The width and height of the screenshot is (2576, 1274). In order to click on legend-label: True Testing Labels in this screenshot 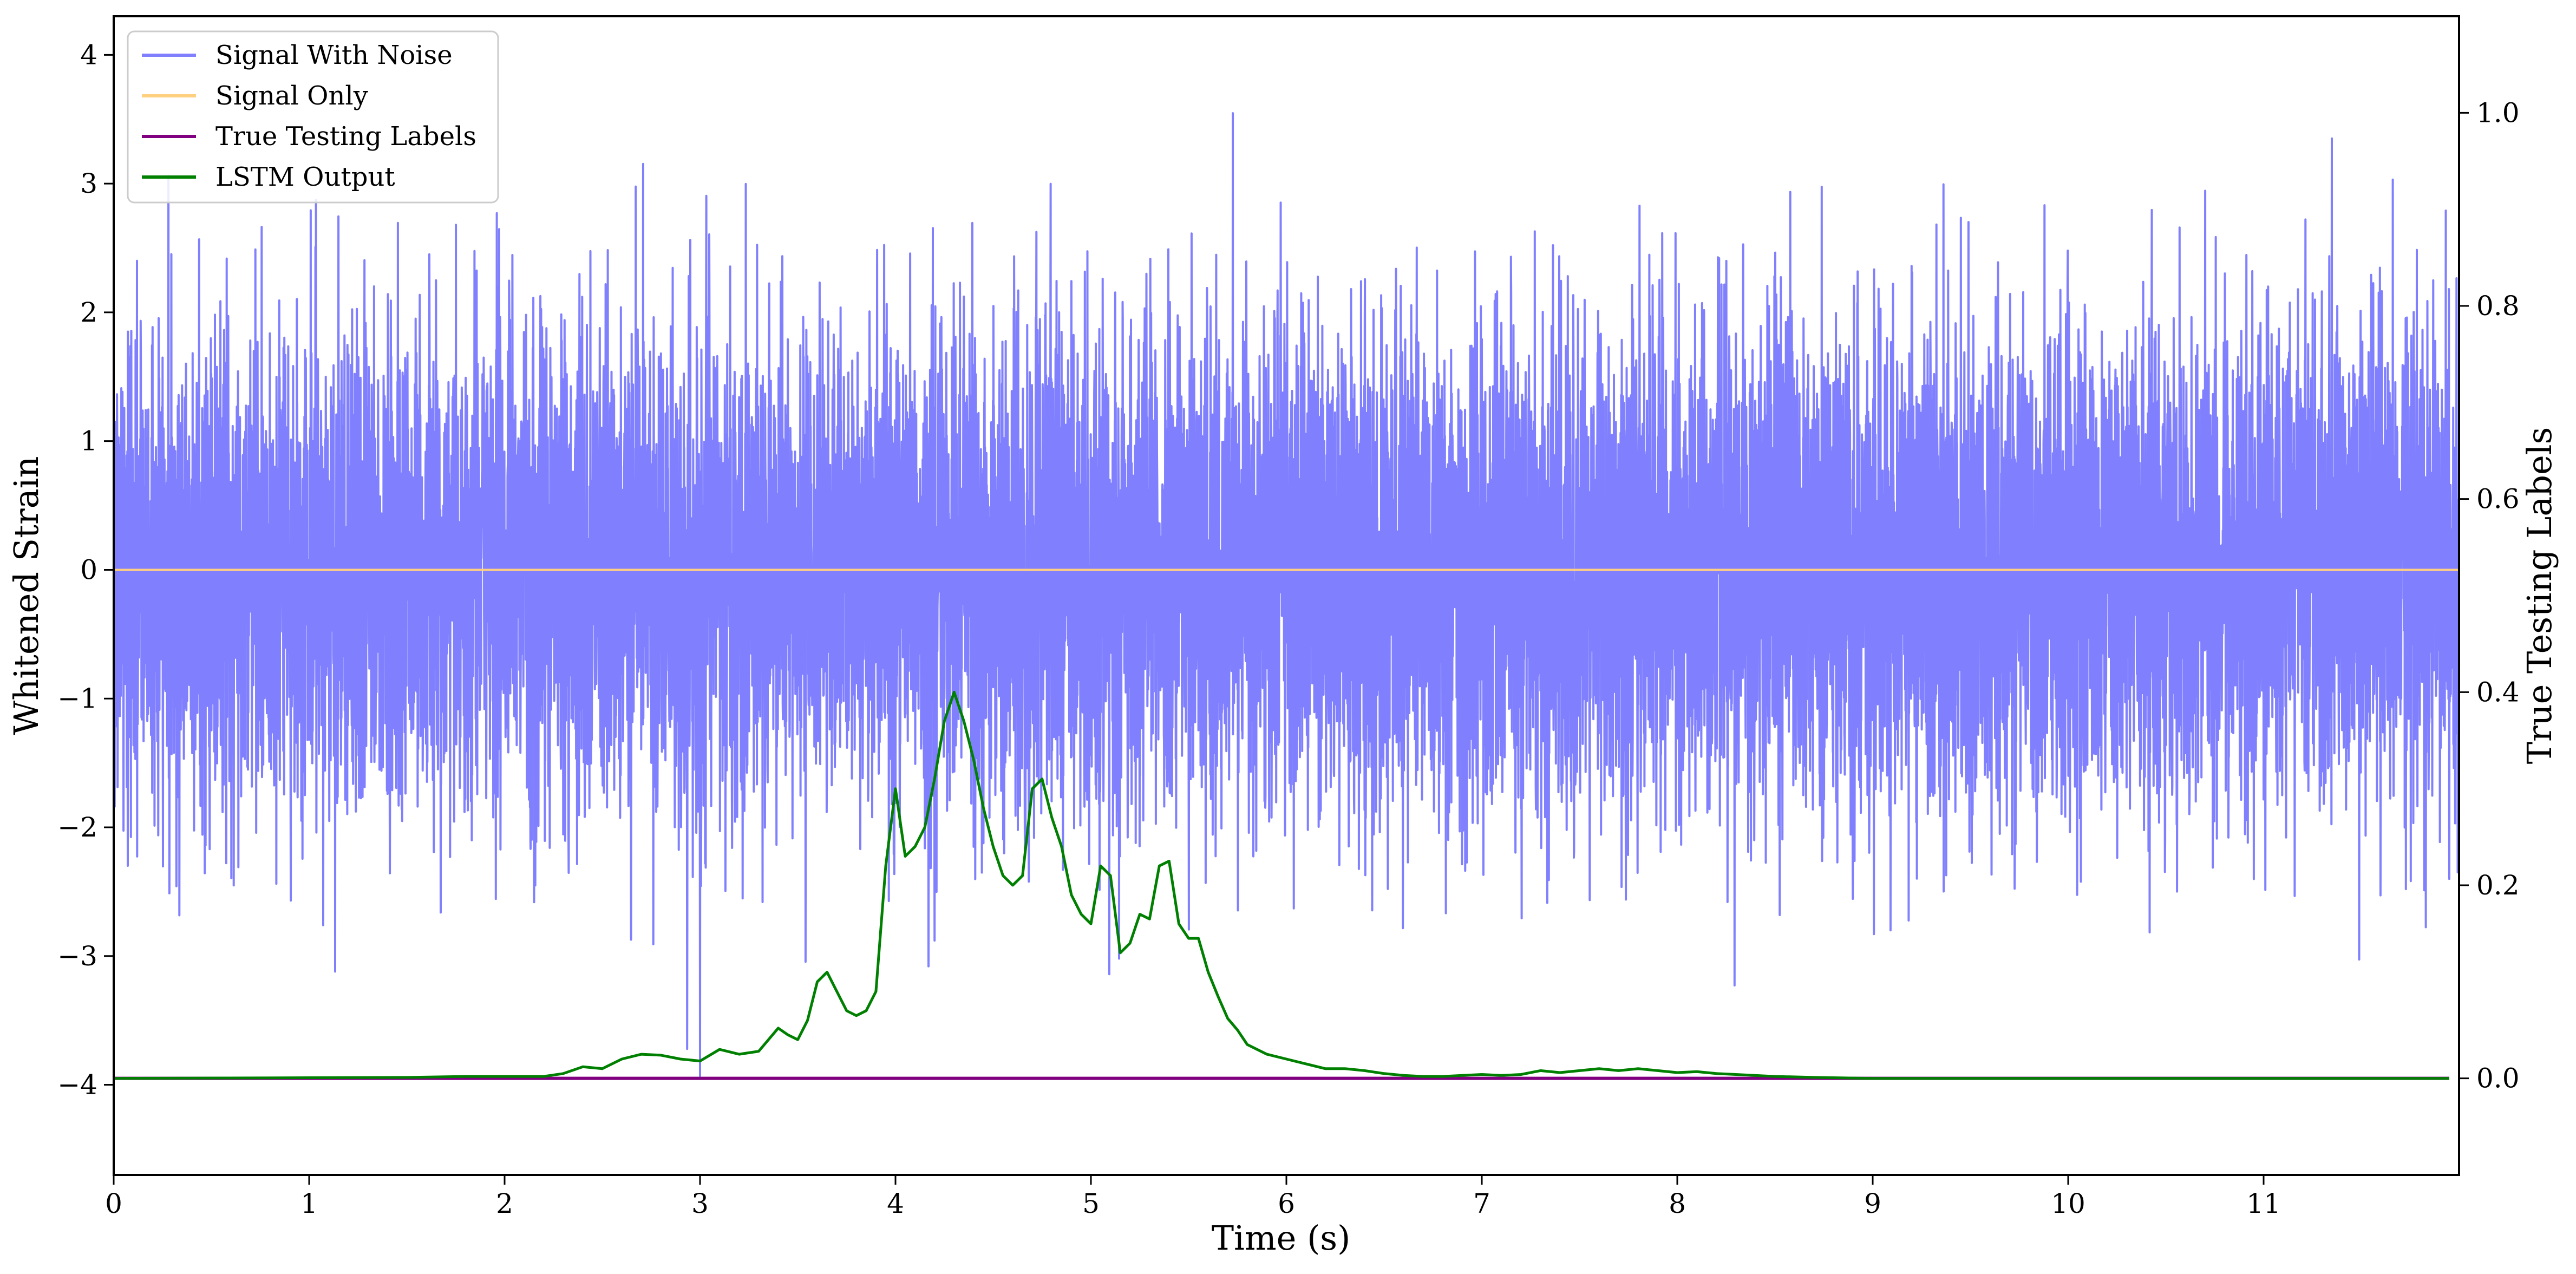, I will do `click(345, 136)`.